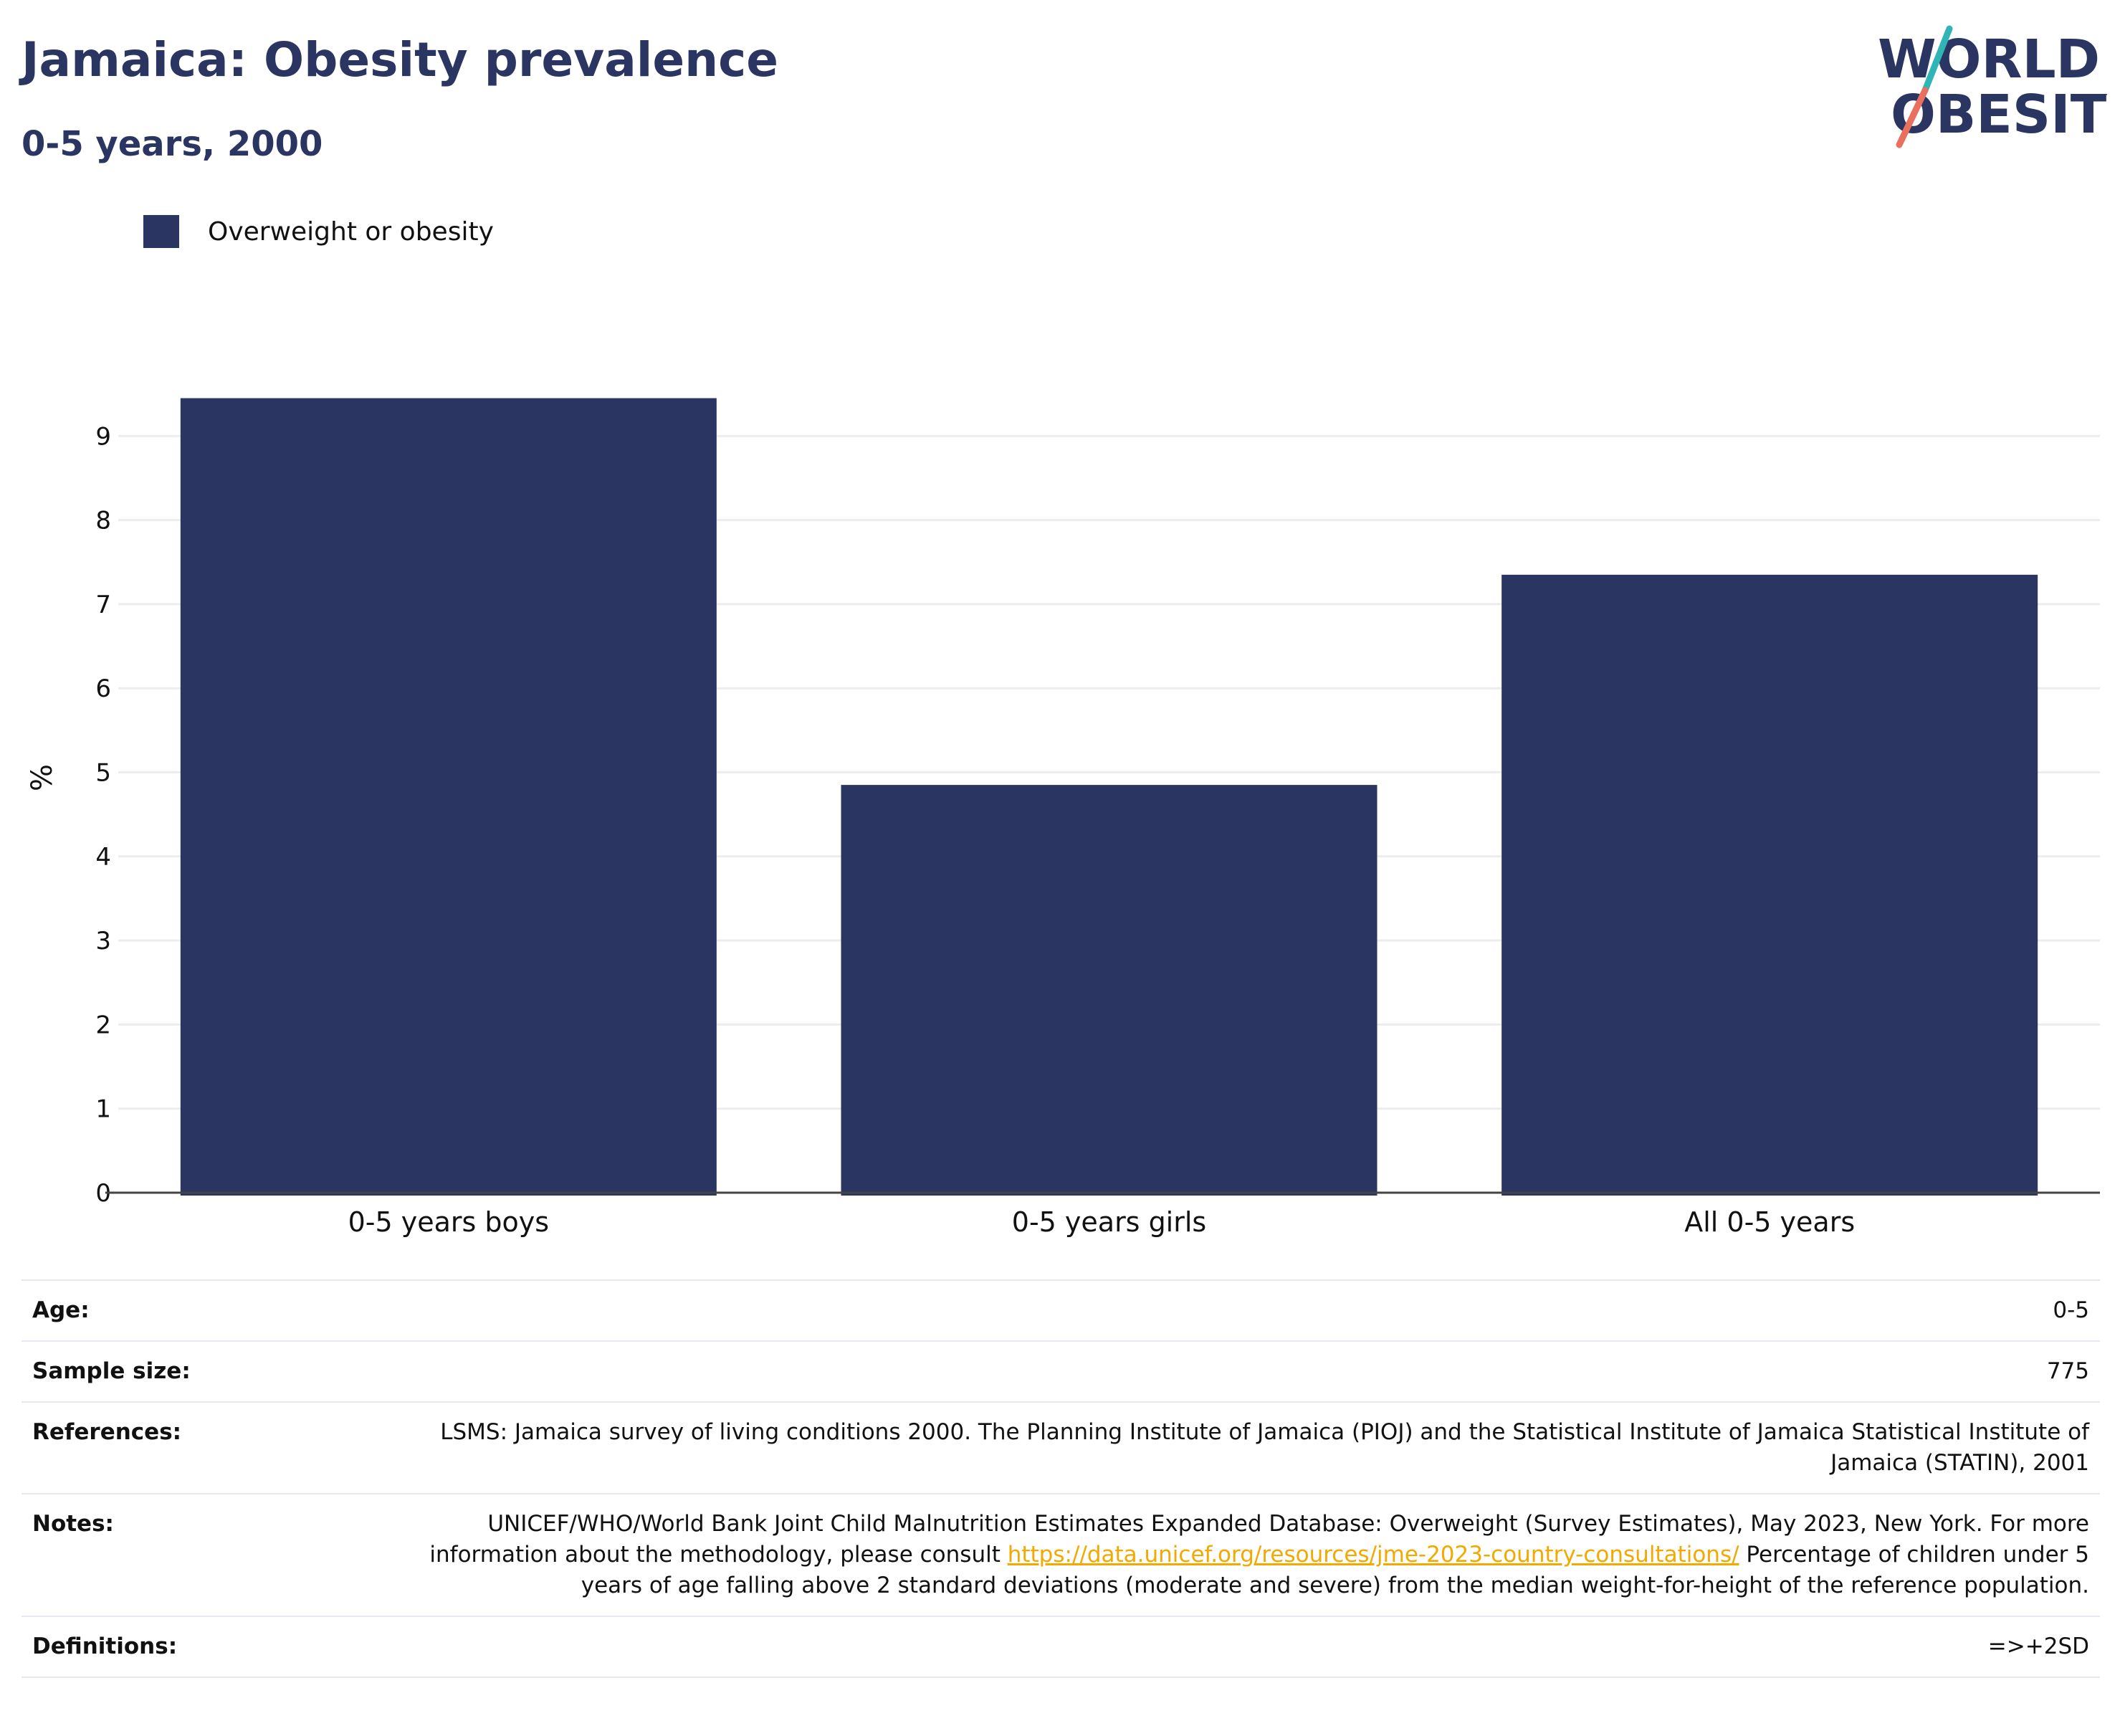  I want to click on y-tick-label: 3, so click(103, 941).